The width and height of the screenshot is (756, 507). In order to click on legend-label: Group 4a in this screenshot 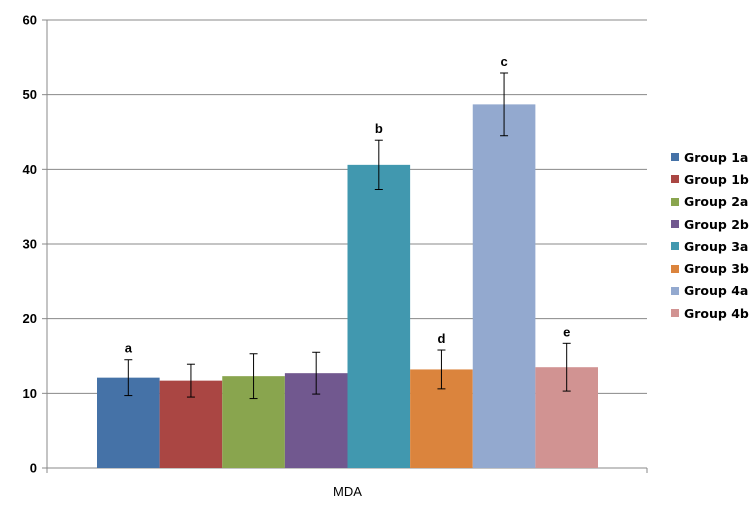, I will do `click(716, 291)`.